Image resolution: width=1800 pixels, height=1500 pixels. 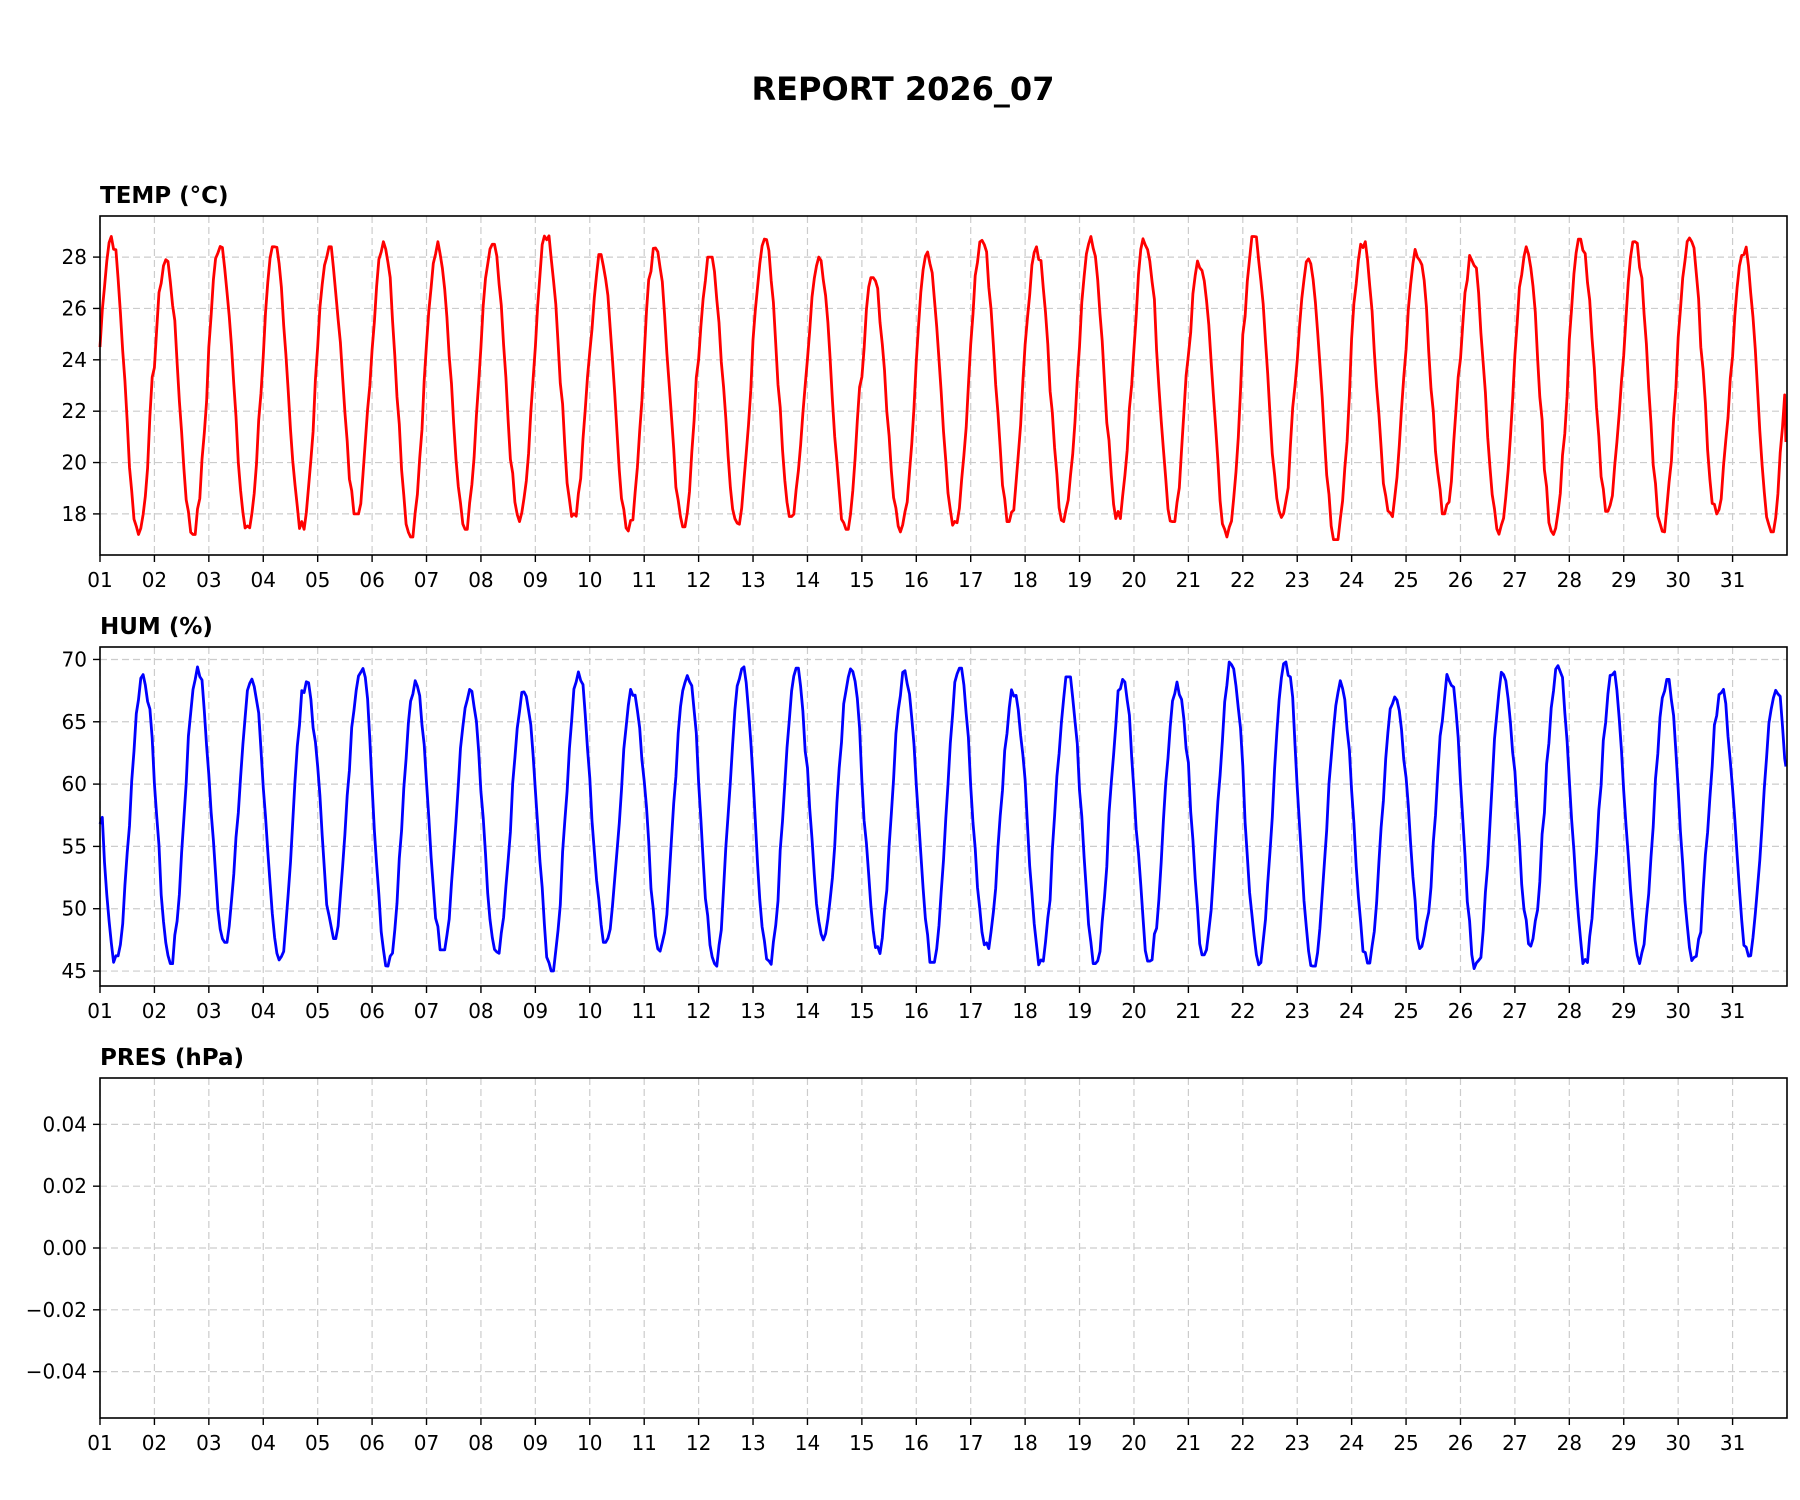 What do you see at coordinates (64, 1248) in the screenshot?
I see `pres-ytick-label-2: 0.00` at bounding box center [64, 1248].